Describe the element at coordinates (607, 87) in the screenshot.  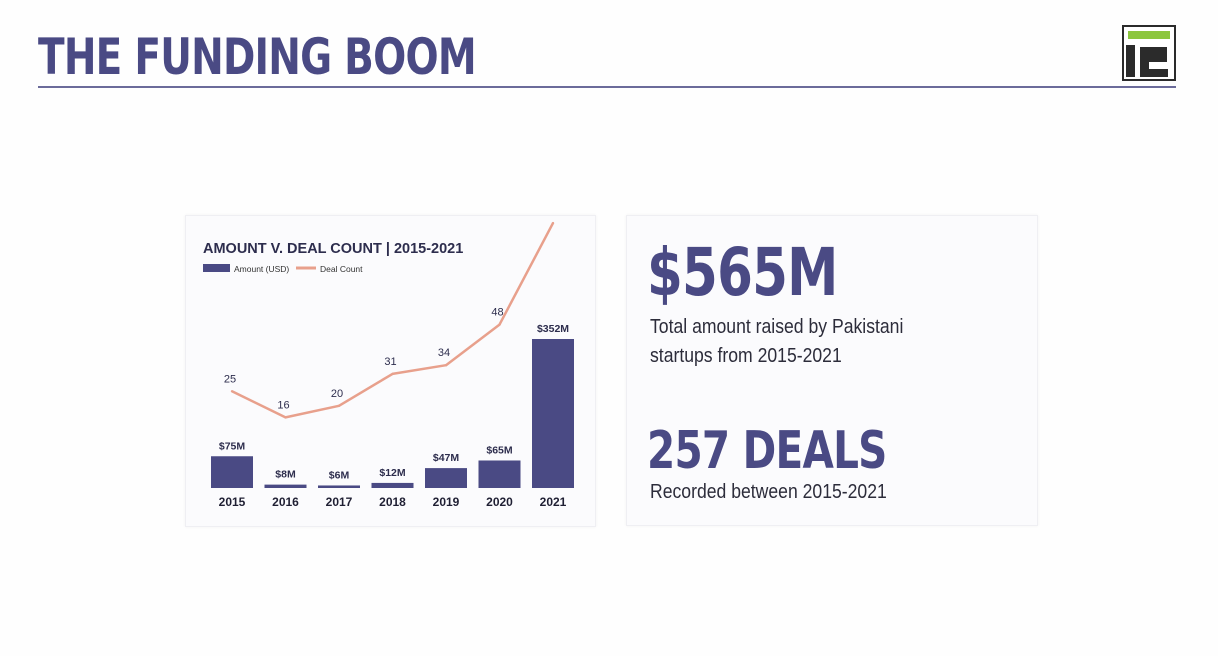
I see `title-divider` at that location.